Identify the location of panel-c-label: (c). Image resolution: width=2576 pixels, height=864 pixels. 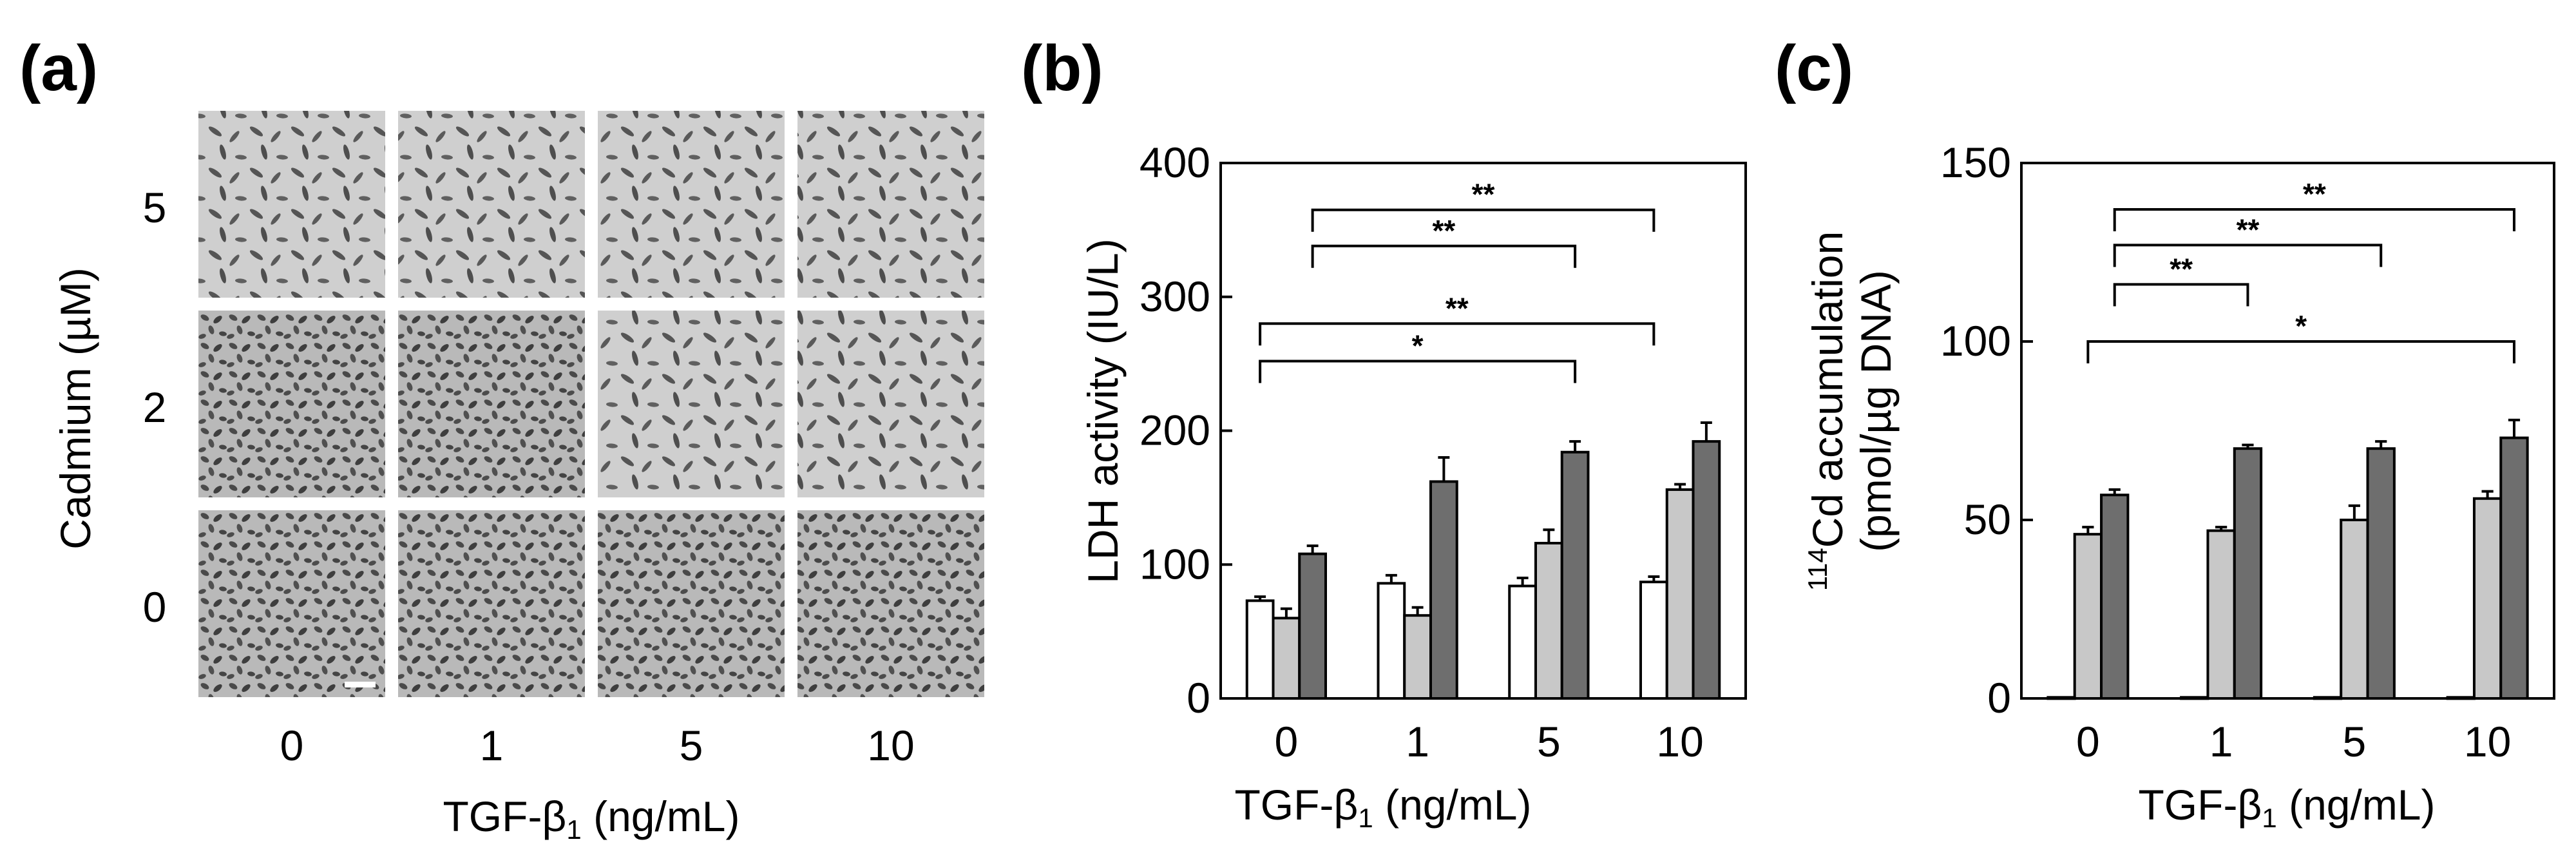
(1814, 68).